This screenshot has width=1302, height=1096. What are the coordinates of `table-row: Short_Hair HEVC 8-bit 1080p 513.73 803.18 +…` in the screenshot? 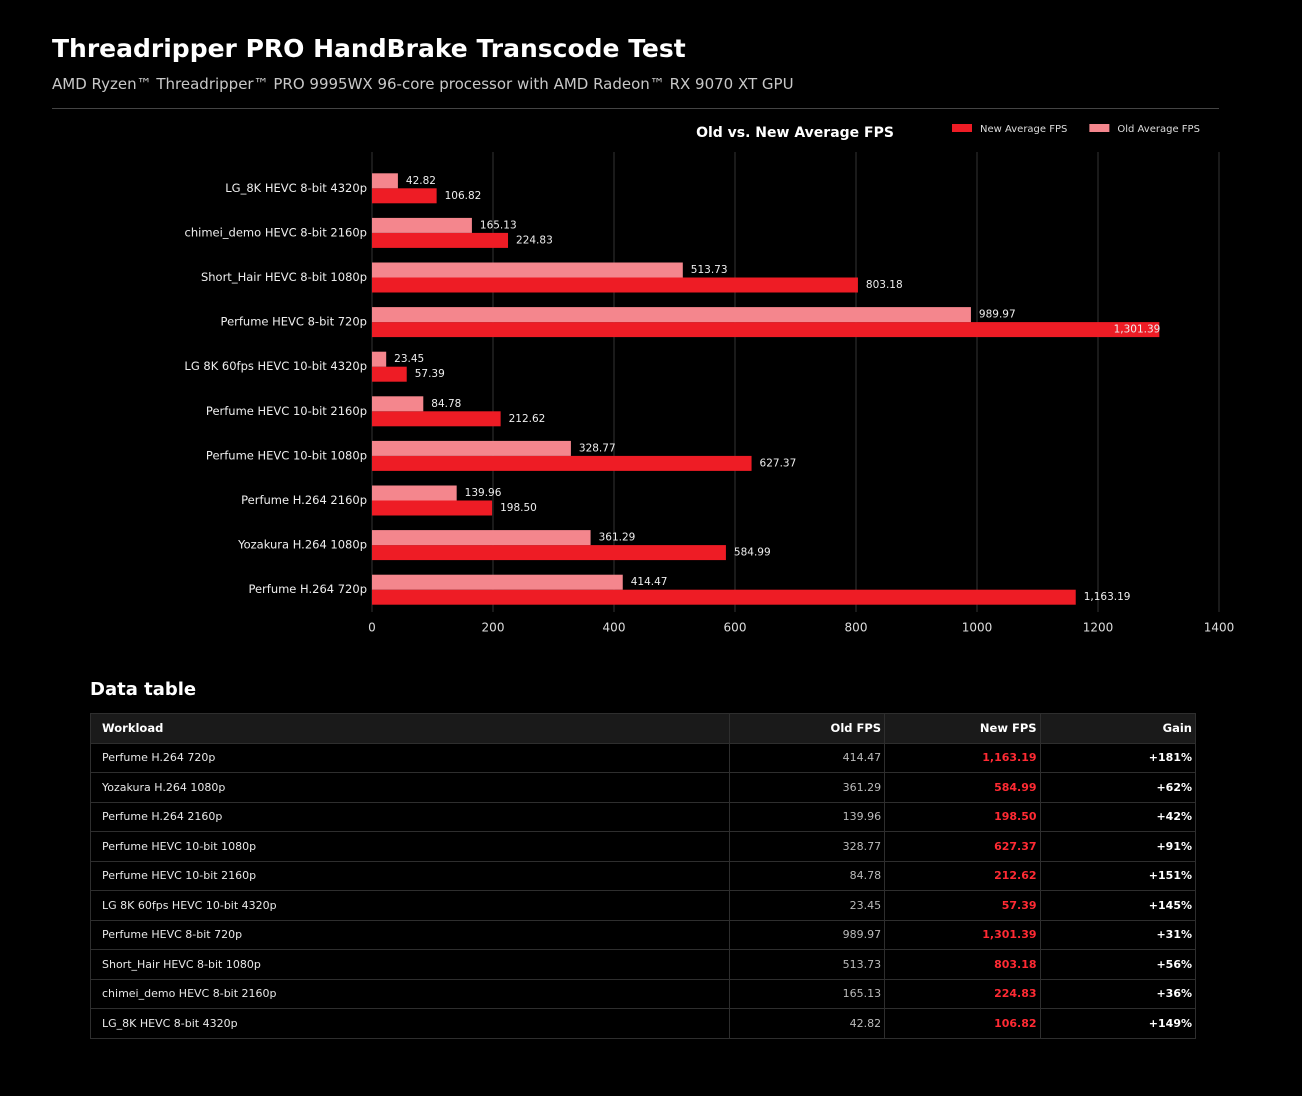 It's located at (643, 964).